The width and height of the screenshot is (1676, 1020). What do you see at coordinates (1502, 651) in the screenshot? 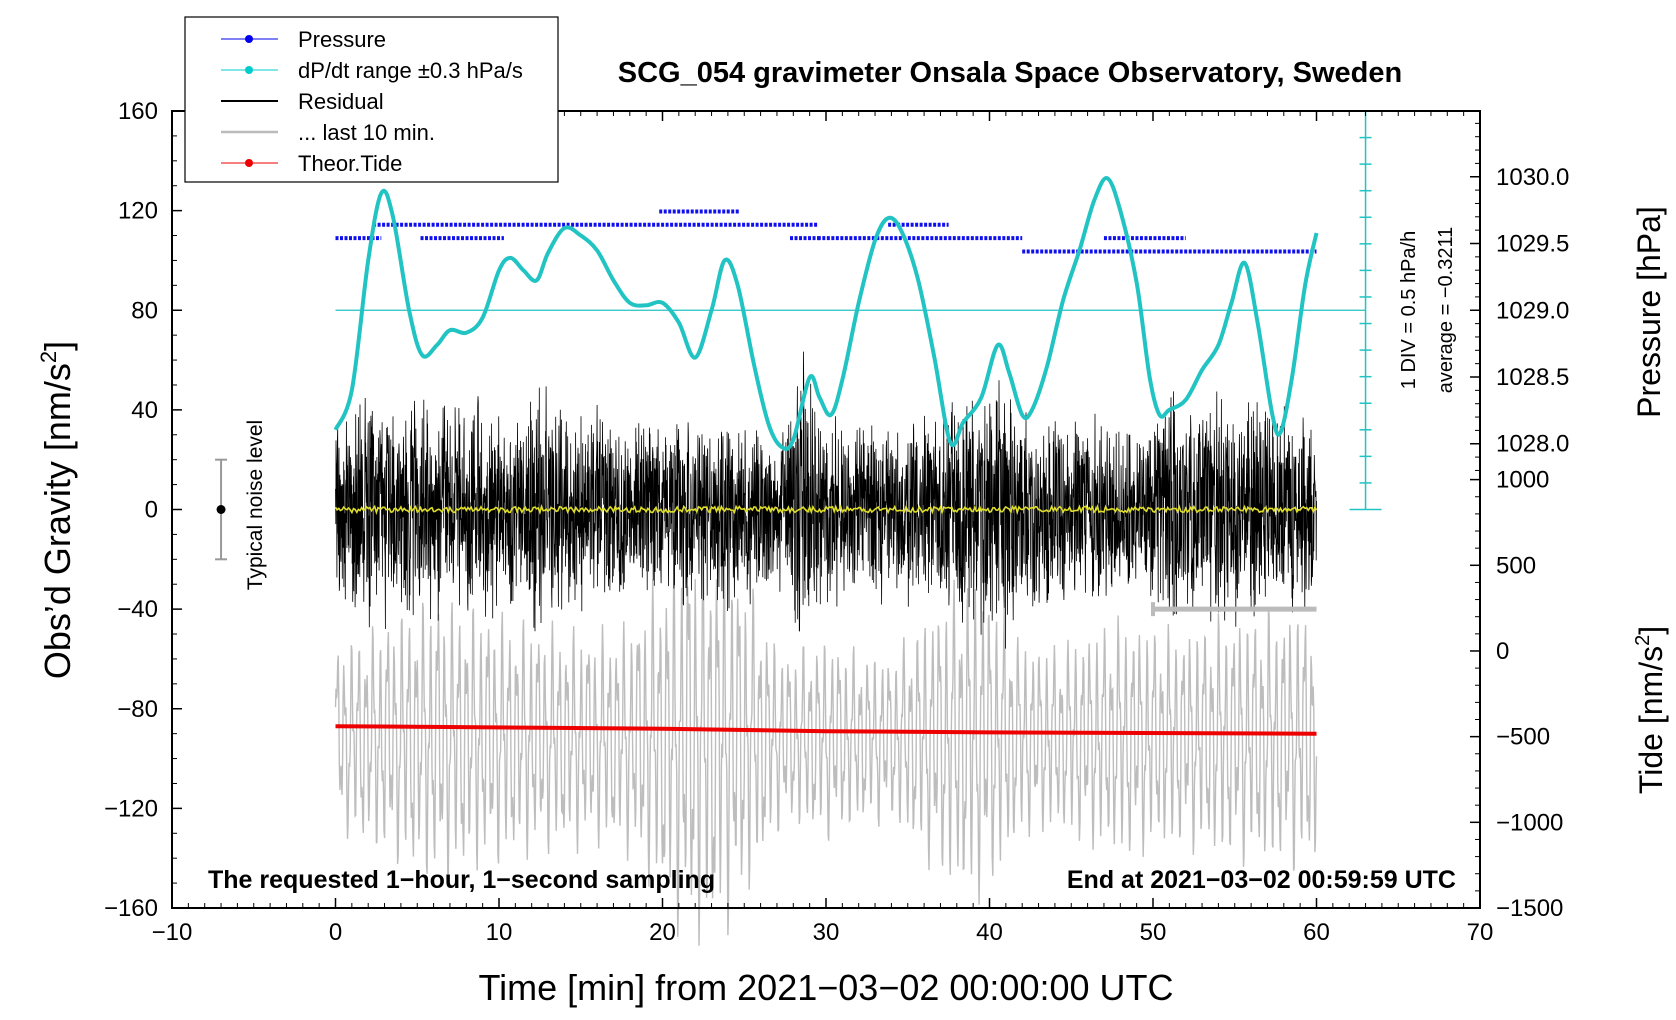
I see `tide-tick-label: 0` at bounding box center [1502, 651].